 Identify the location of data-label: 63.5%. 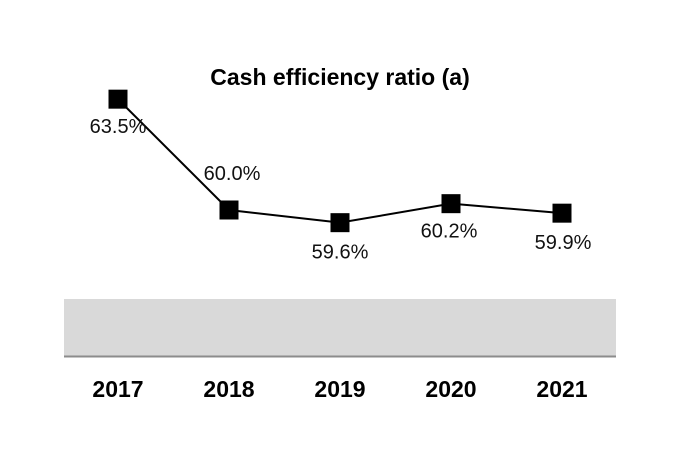
(118, 127).